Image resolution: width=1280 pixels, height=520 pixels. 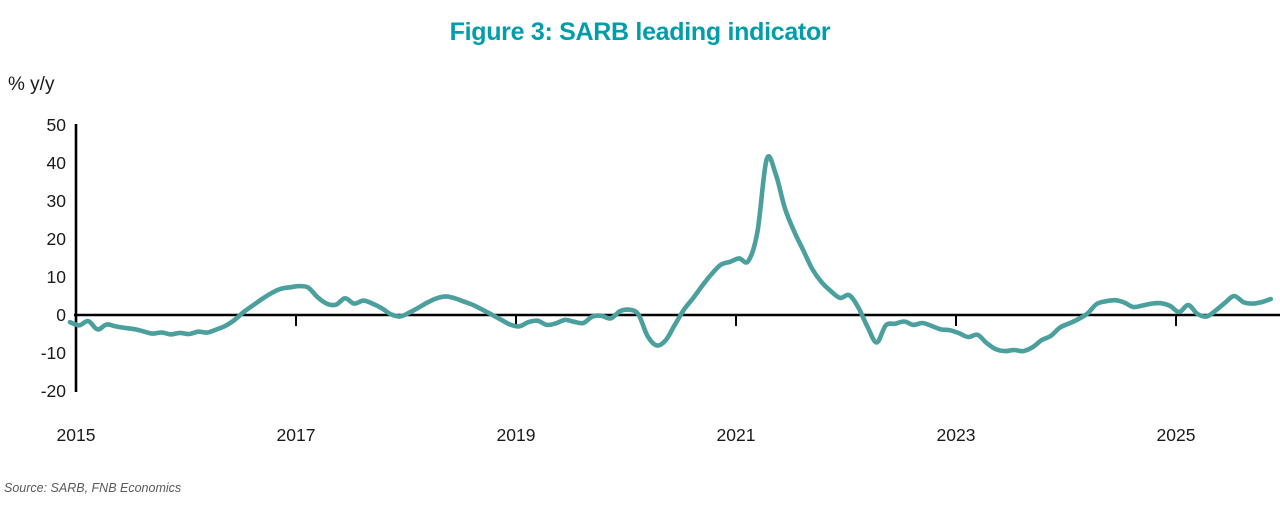 What do you see at coordinates (57, 239) in the screenshot?
I see `y-tick-label: 20` at bounding box center [57, 239].